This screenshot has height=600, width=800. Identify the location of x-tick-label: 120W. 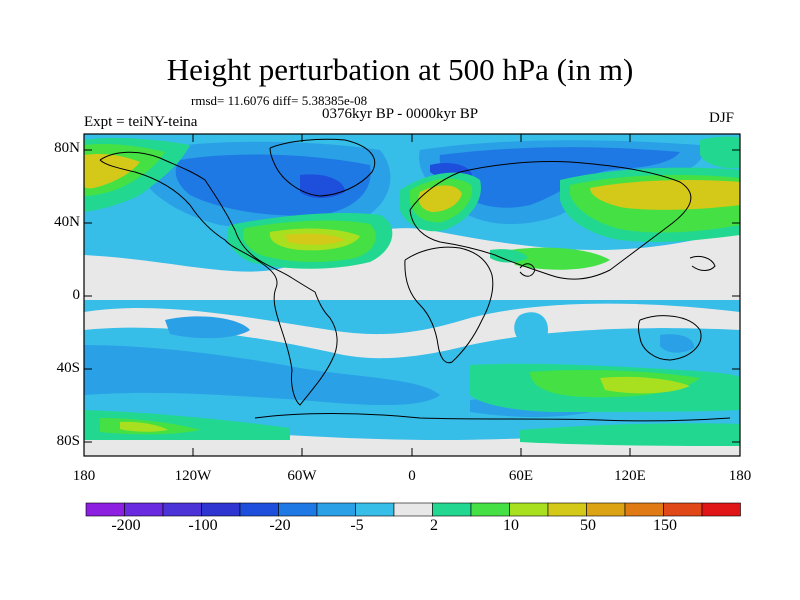
(193, 476).